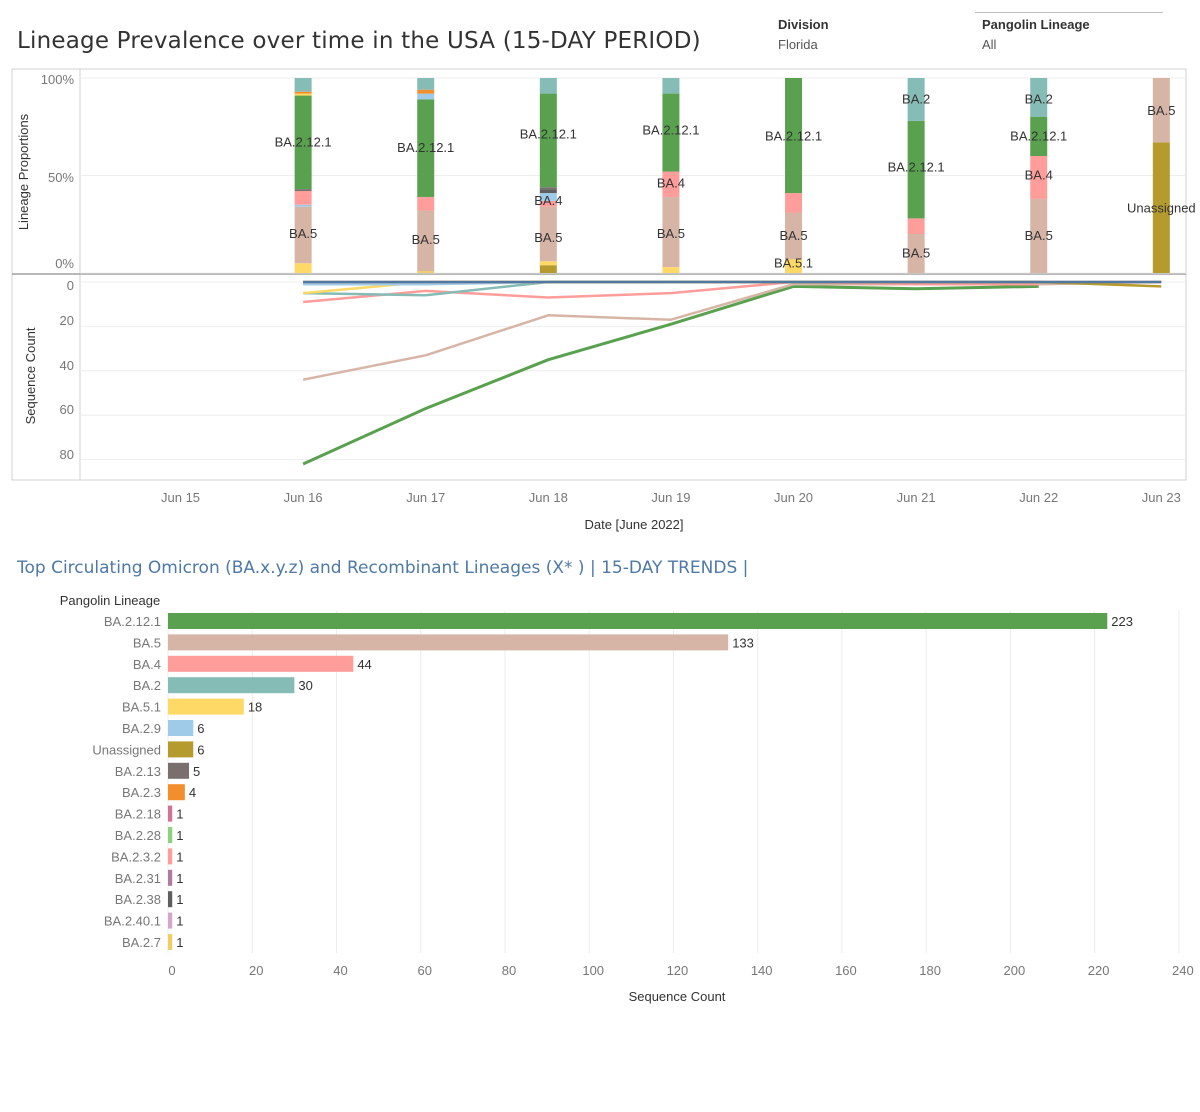  Describe the element at coordinates (192, 792) in the screenshot. I see `bar-value-label: 4` at that location.